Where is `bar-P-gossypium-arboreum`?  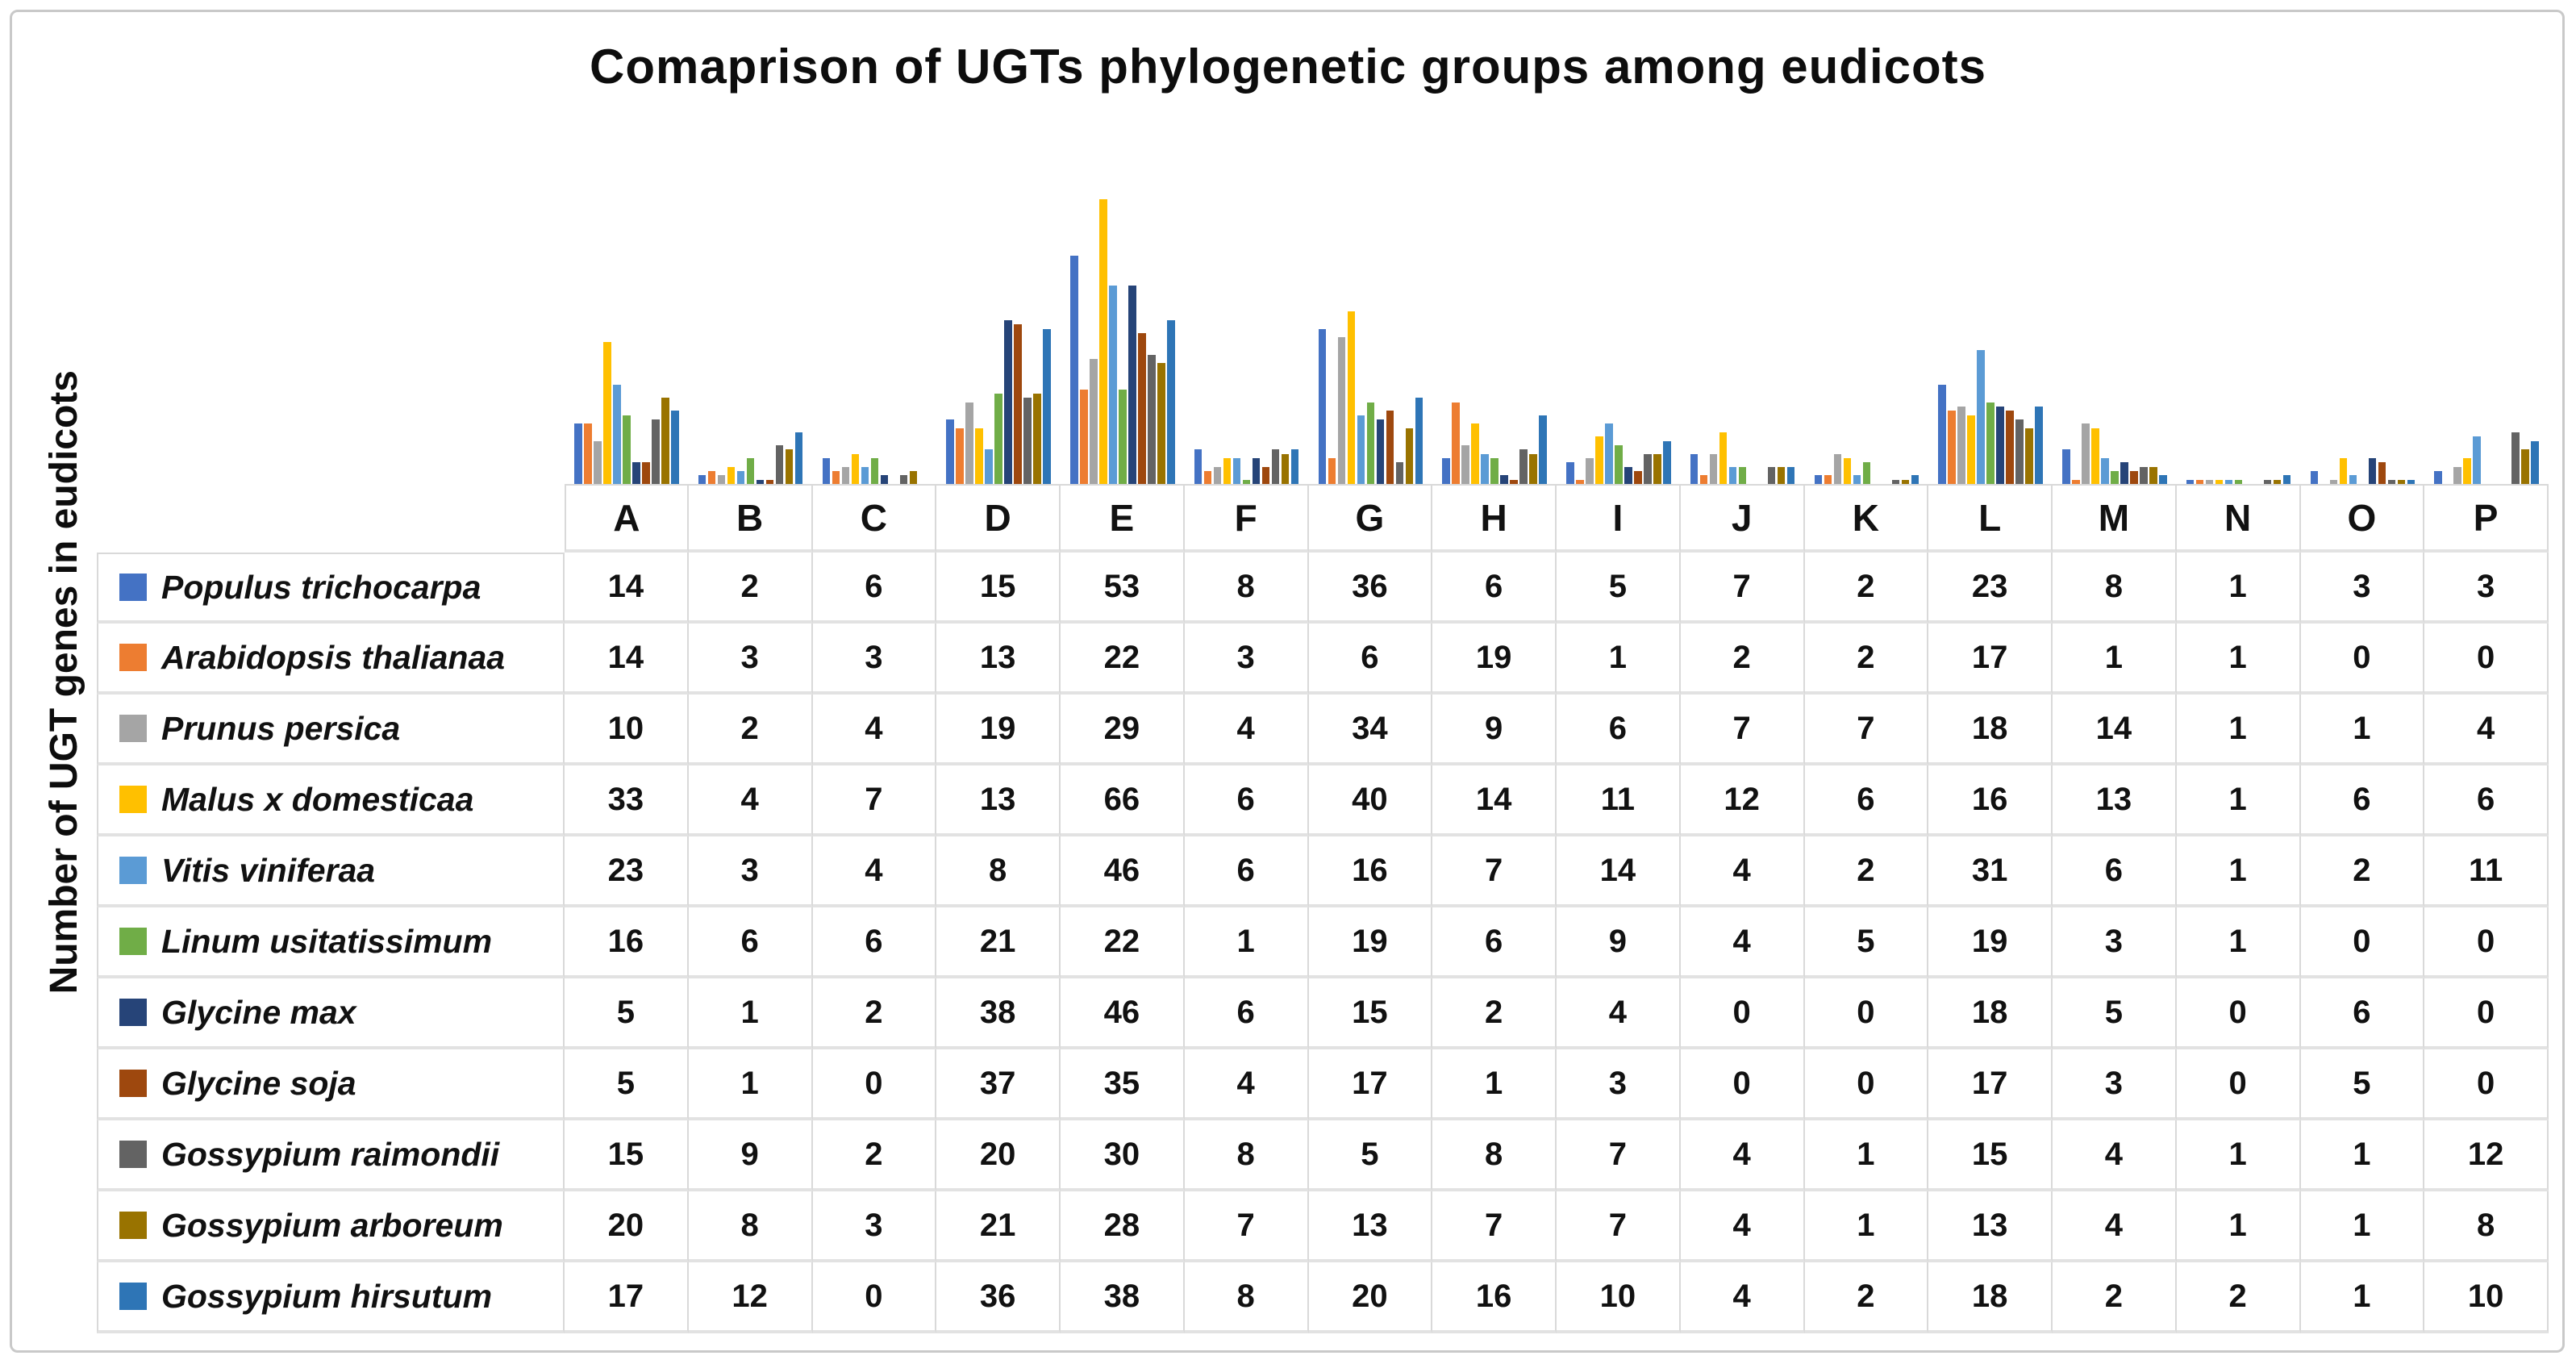
bar-P-gossypium-arboreum is located at coordinates (2525, 466).